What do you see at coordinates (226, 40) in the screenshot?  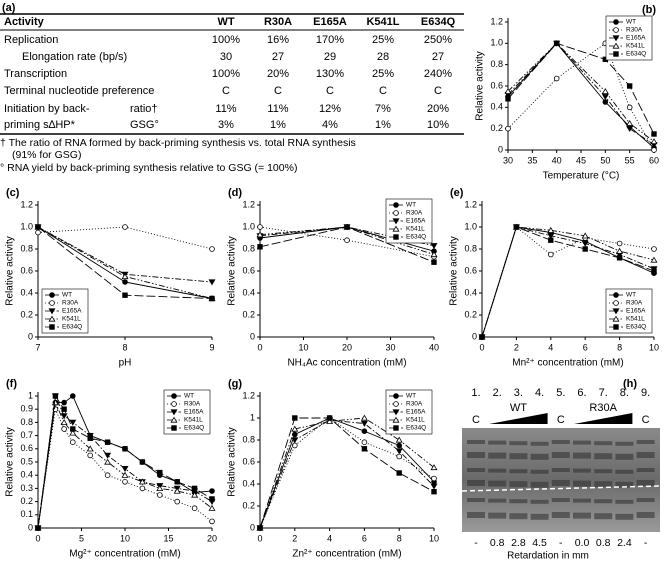 I see `table-cell: 100%` at bounding box center [226, 40].